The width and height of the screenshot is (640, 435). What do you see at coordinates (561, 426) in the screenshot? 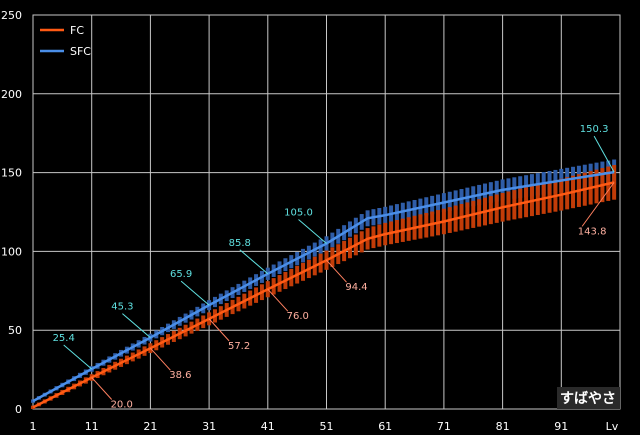
I see `x-tick-label: 91` at bounding box center [561, 426].